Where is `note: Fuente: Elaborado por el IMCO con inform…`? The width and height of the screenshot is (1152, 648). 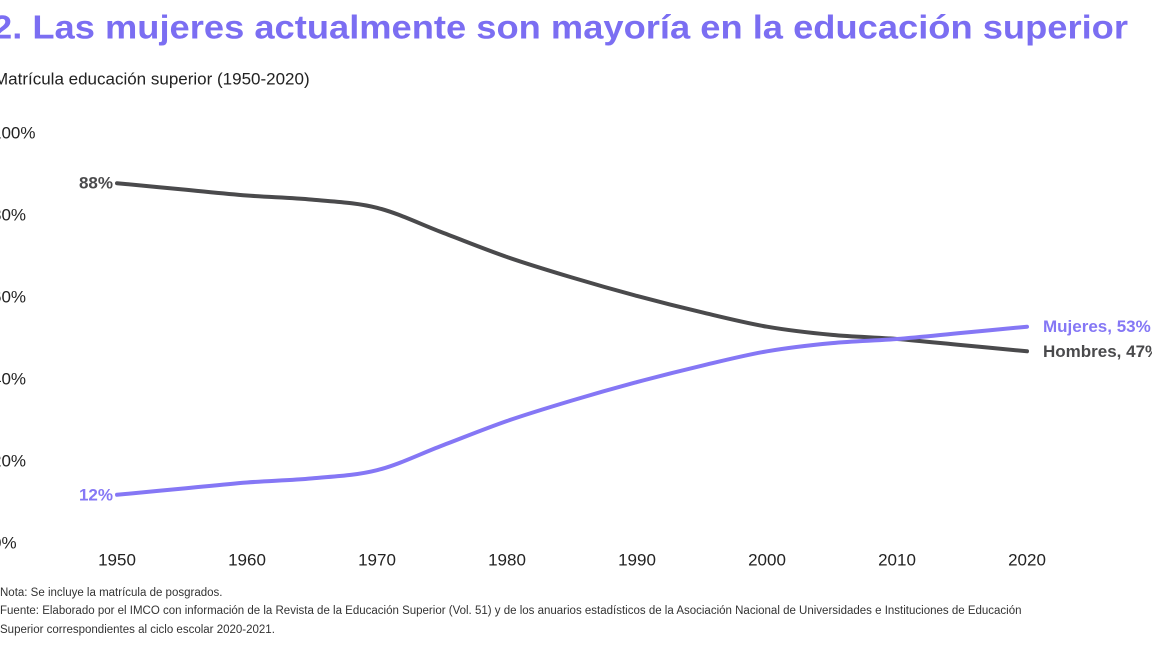
note: Fuente: Elaborado por el IMCO con inform… is located at coordinates (511, 611).